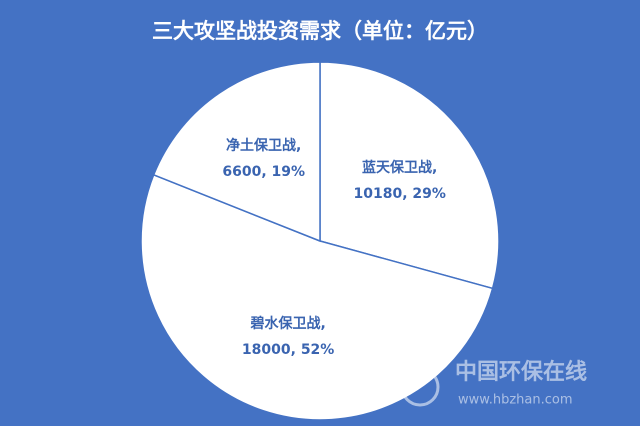 This screenshot has height=426, width=640. What do you see at coordinates (400, 194) in the screenshot?
I see `value-label: 10180, 29%` at bounding box center [400, 194].